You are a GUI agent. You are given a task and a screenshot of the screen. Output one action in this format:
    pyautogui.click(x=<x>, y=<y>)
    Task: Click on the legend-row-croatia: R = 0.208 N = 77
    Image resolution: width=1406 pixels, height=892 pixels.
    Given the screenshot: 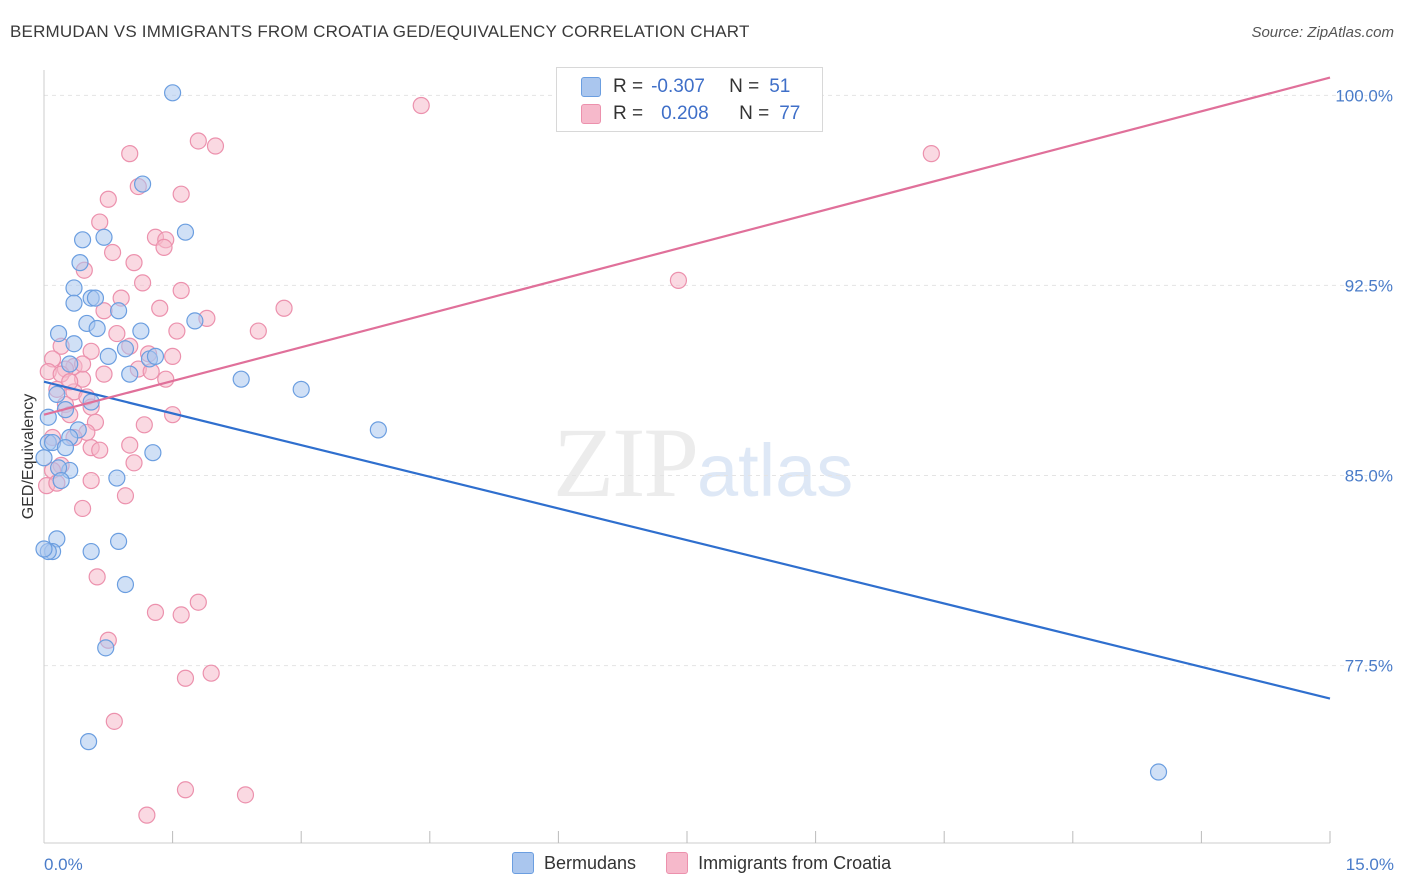 What is the action you would take?
    pyautogui.click(x=690, y=114)
    